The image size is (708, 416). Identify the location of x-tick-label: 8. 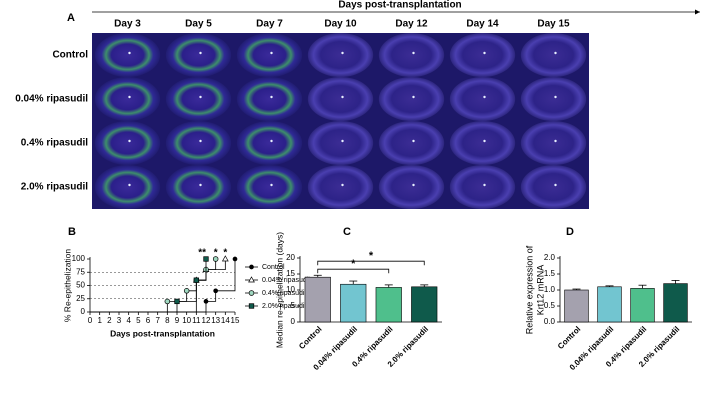
(167, 320).